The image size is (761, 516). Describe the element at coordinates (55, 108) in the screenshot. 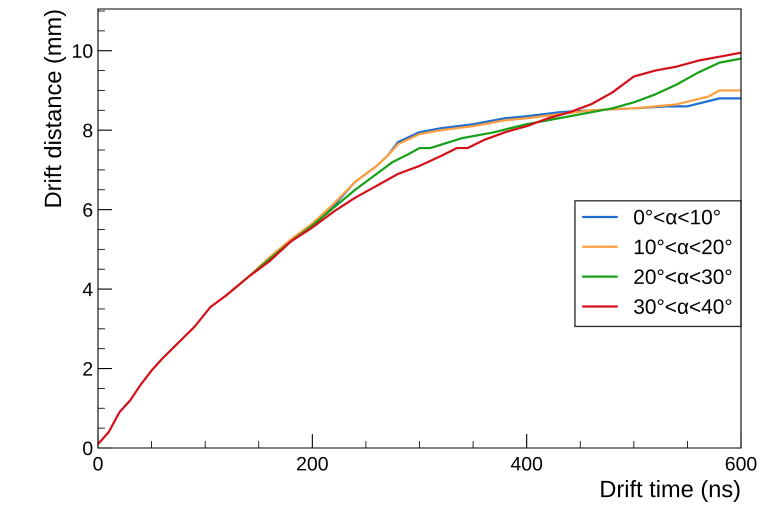

I see `y-axis-title: Drift distance (mm)` at that location.